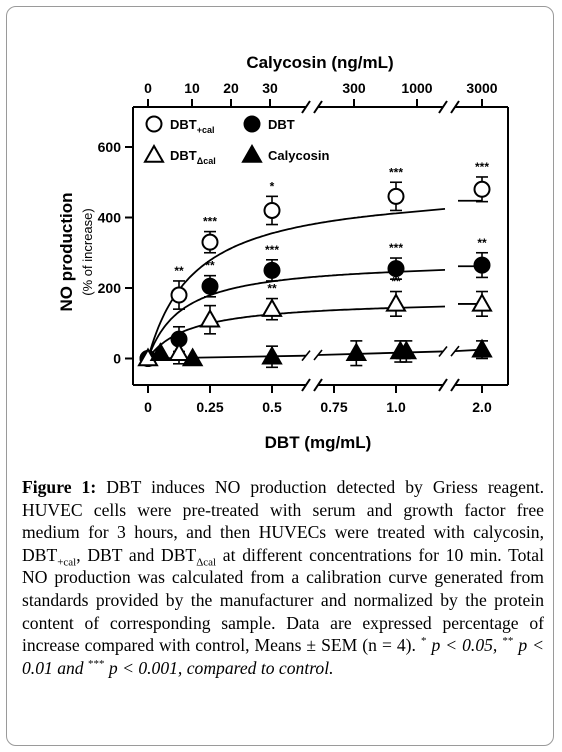  Describe the element at coordinates (219, 667) in the screenshot. I see `caption-p3: p < 0.001, compared to control.` at that location.